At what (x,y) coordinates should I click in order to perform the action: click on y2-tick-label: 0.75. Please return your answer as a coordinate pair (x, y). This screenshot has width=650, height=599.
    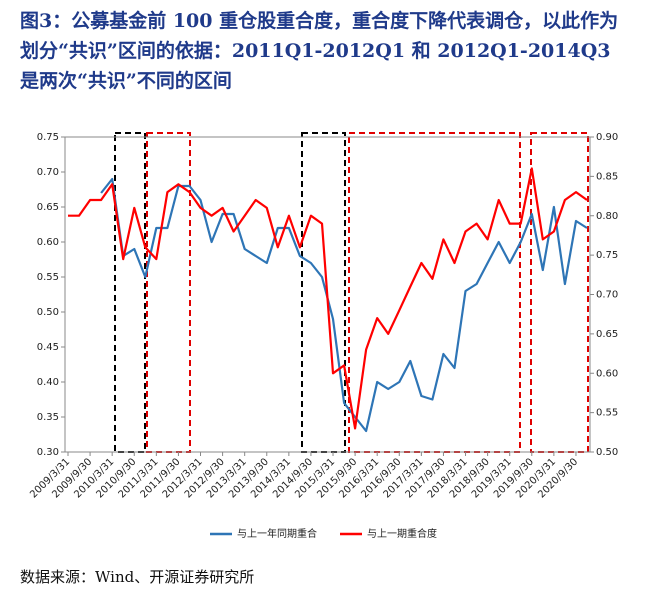
    Looking at the image, I should click on (607, 255).